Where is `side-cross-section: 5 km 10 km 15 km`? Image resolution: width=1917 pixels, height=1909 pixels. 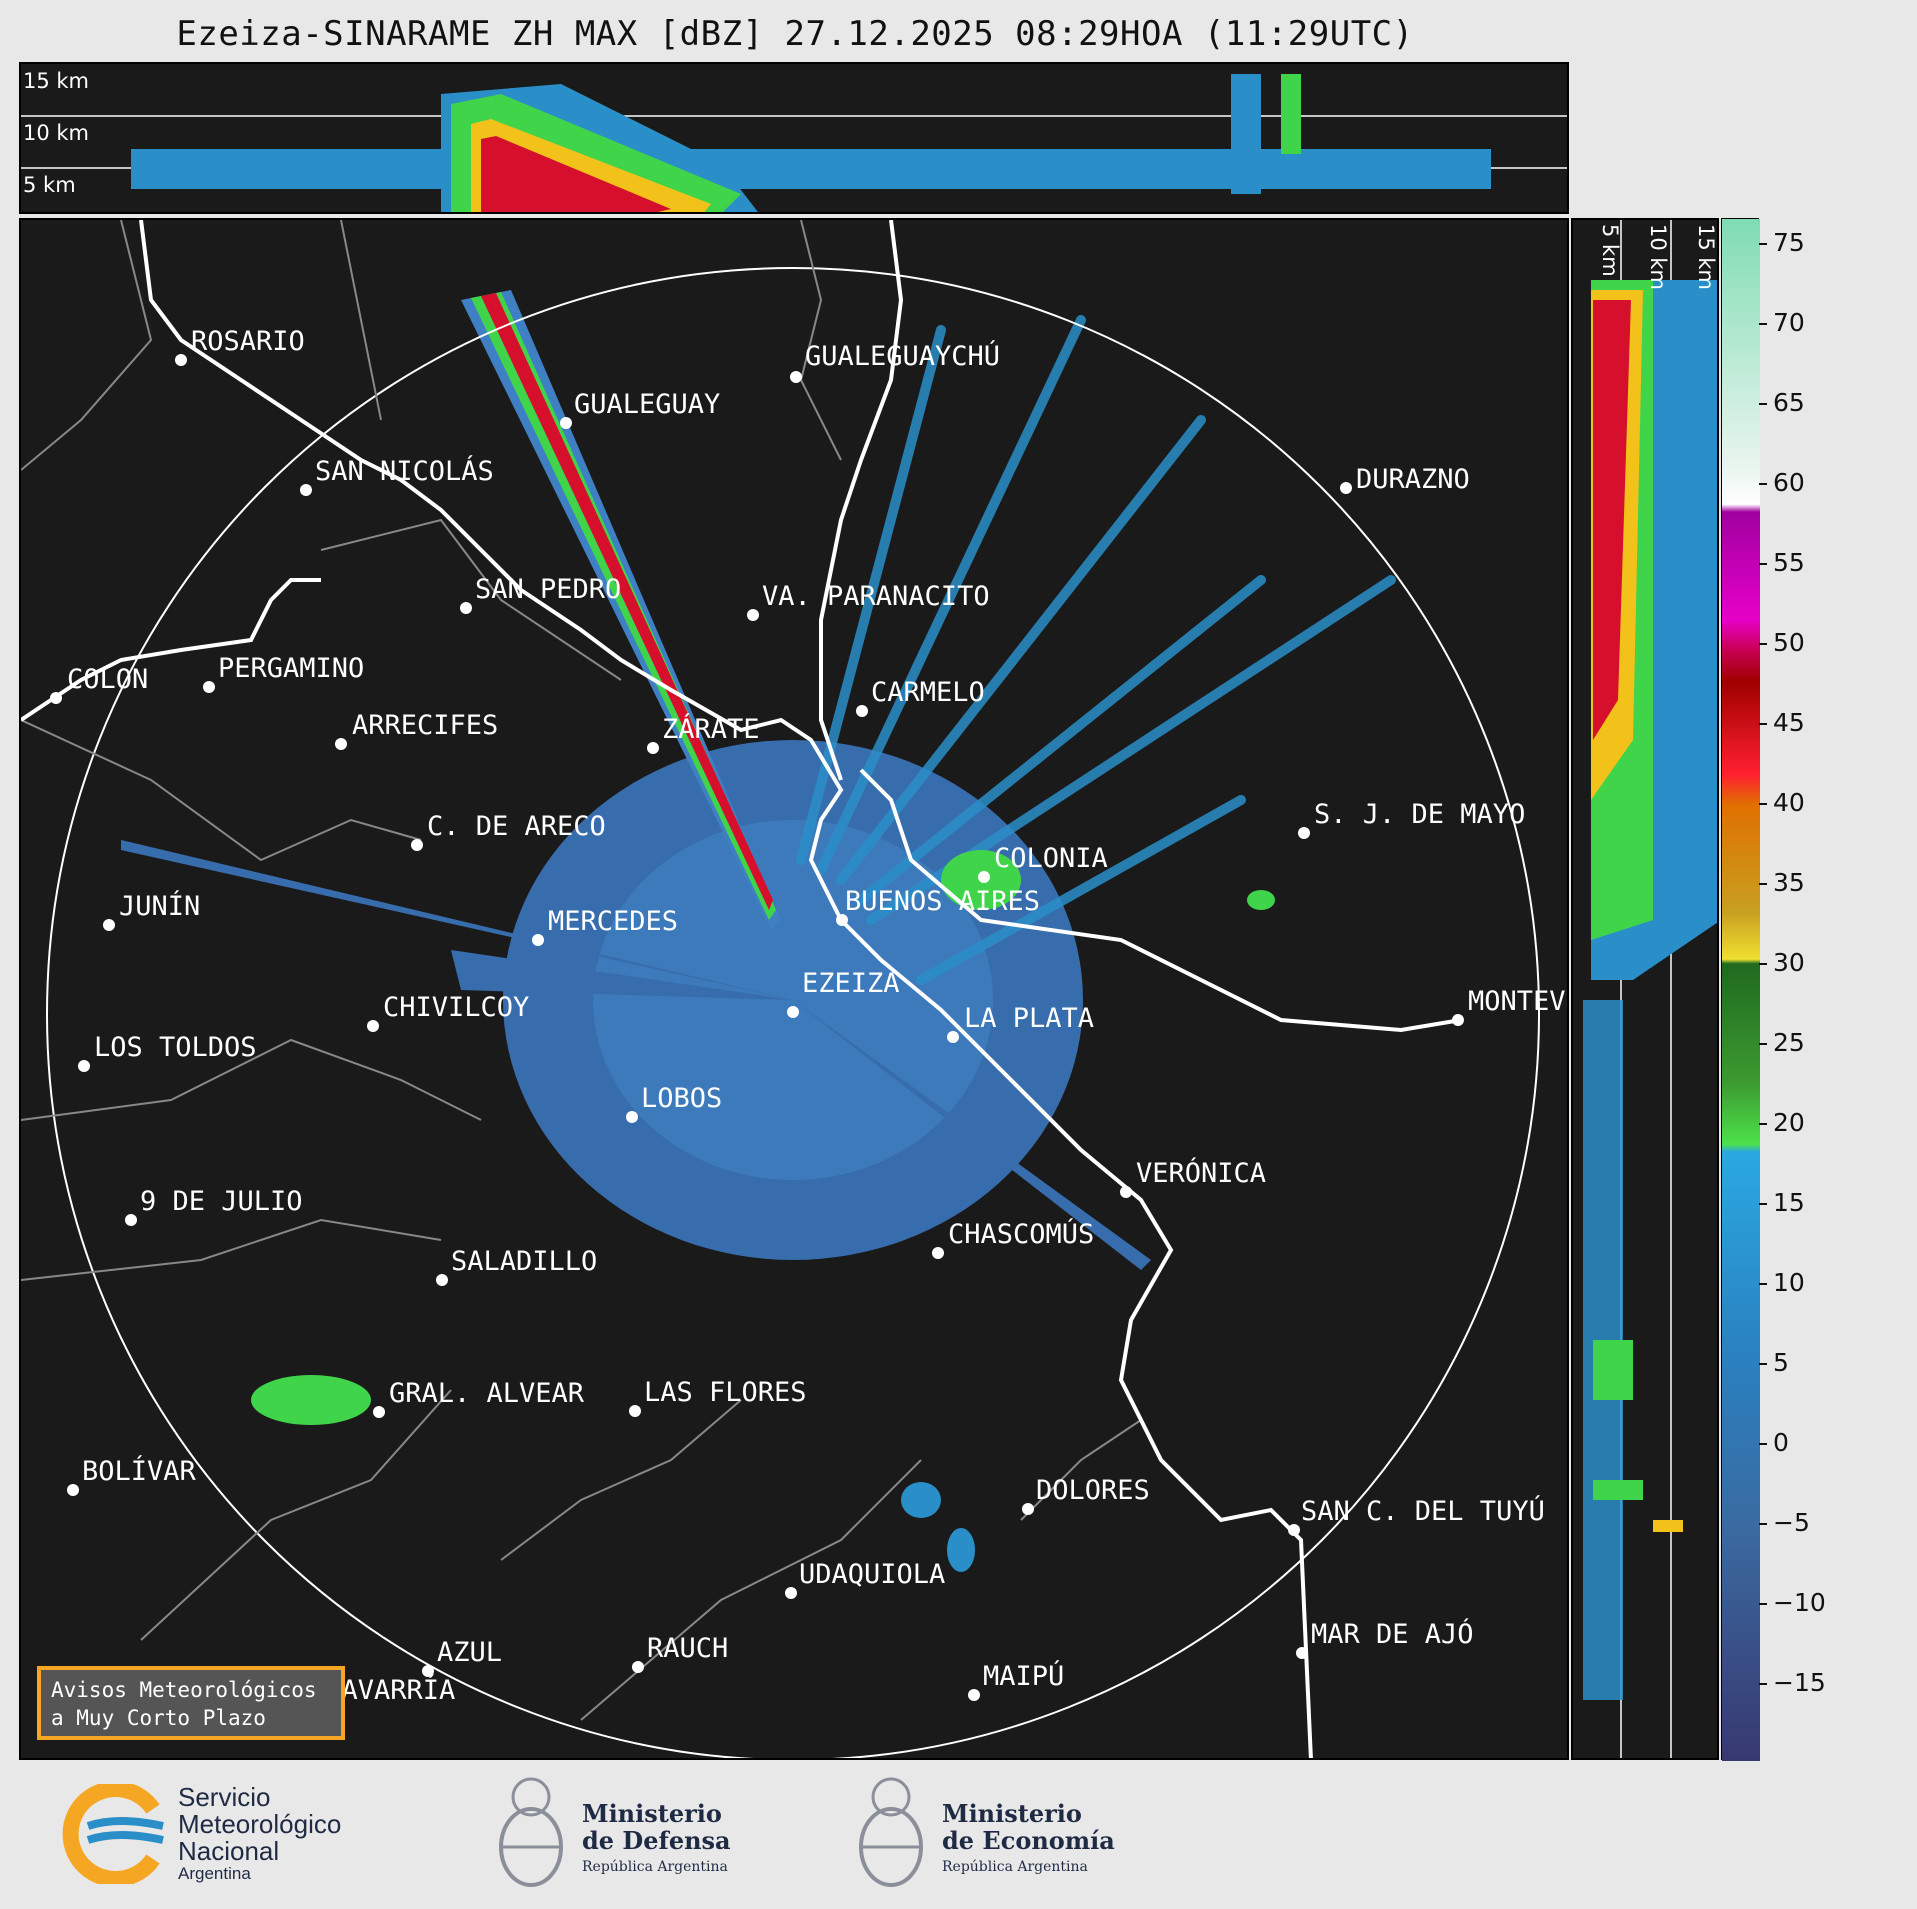
side-cross-section: 5 km 10 km 15 km is located at coordinates (1645, 989).